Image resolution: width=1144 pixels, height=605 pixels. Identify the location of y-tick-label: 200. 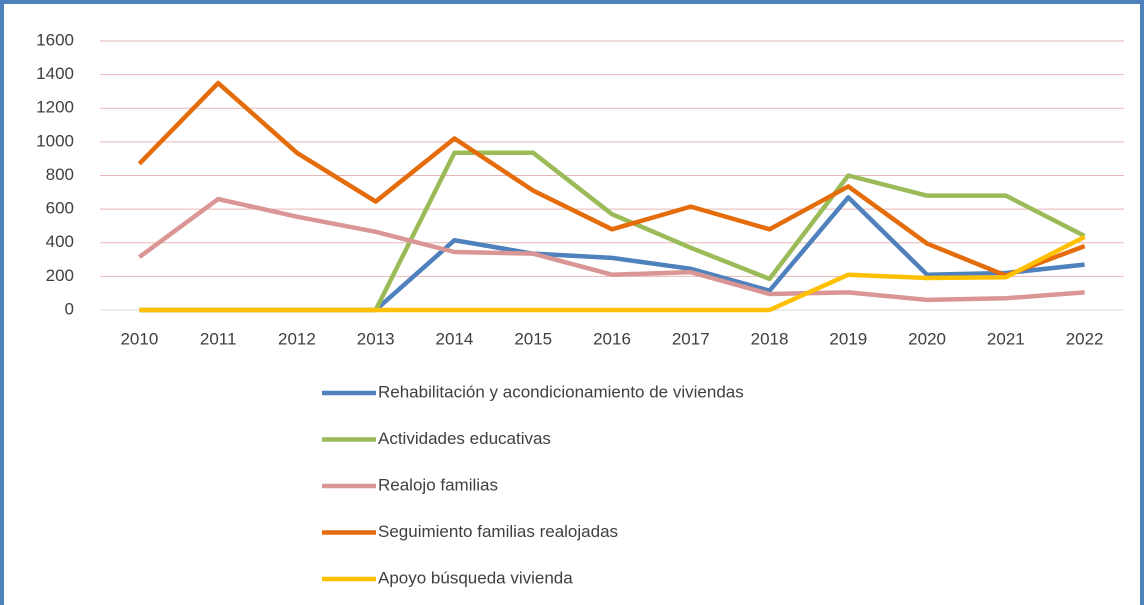
(60, 275).